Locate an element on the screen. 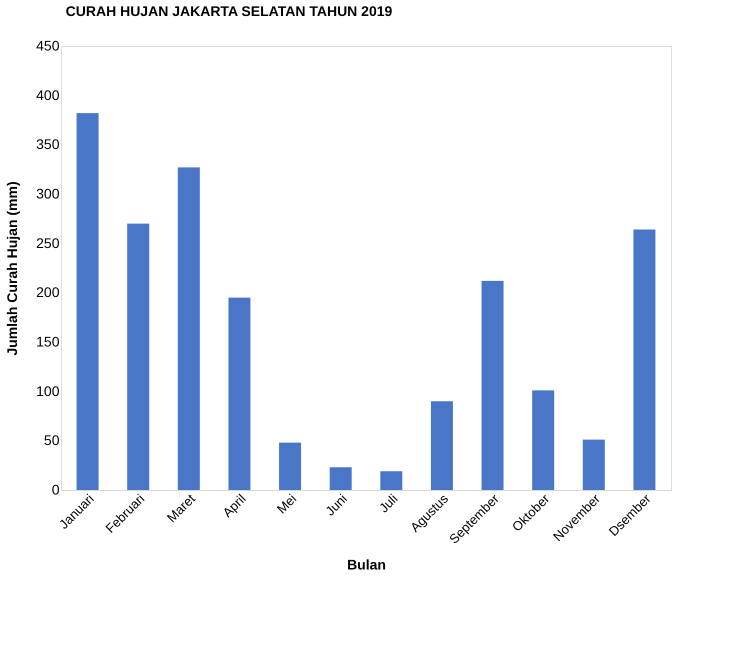 This screenshot has height=648, width=729. y-tick-label: 100 is located at coordinates (48, 390).